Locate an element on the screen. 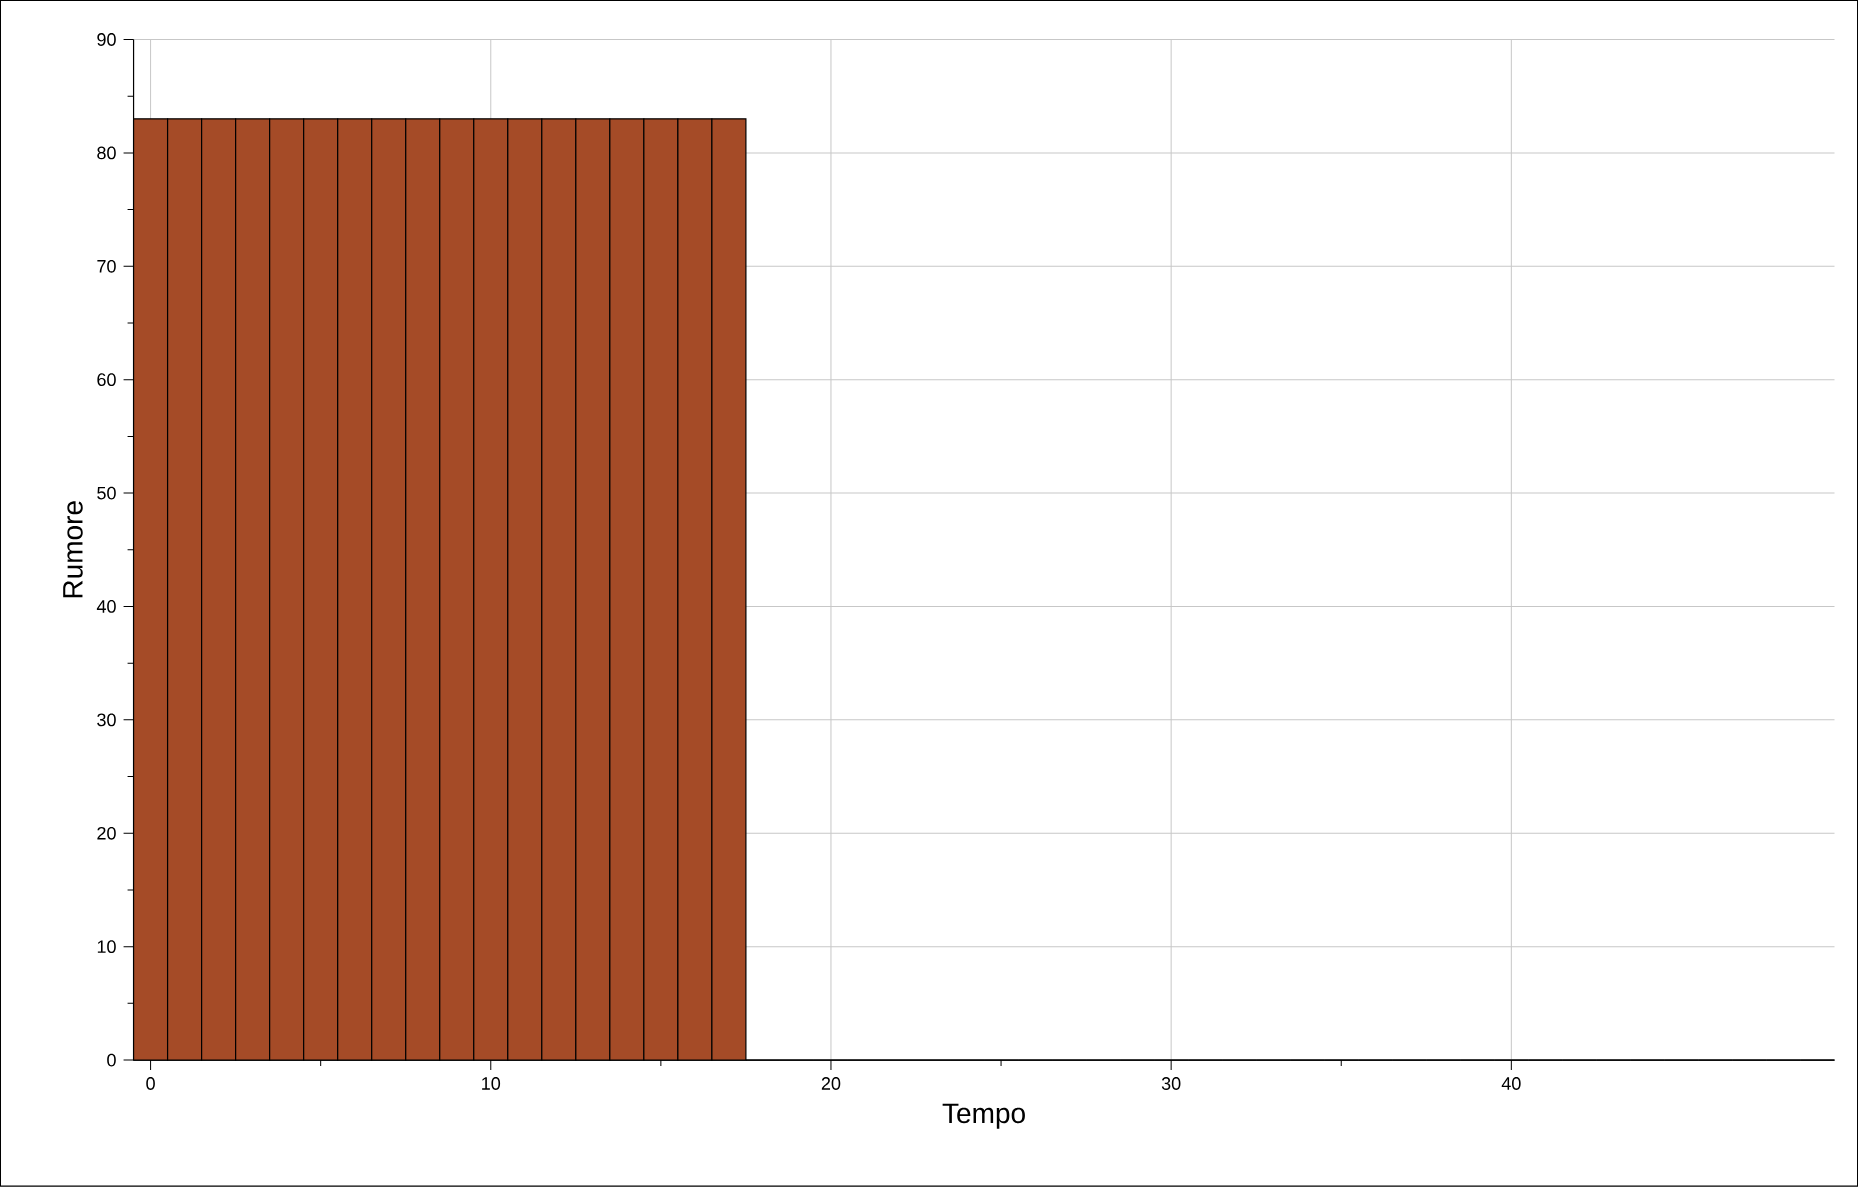  x-tick-label: 10 is located at coordinates (491, 1084).